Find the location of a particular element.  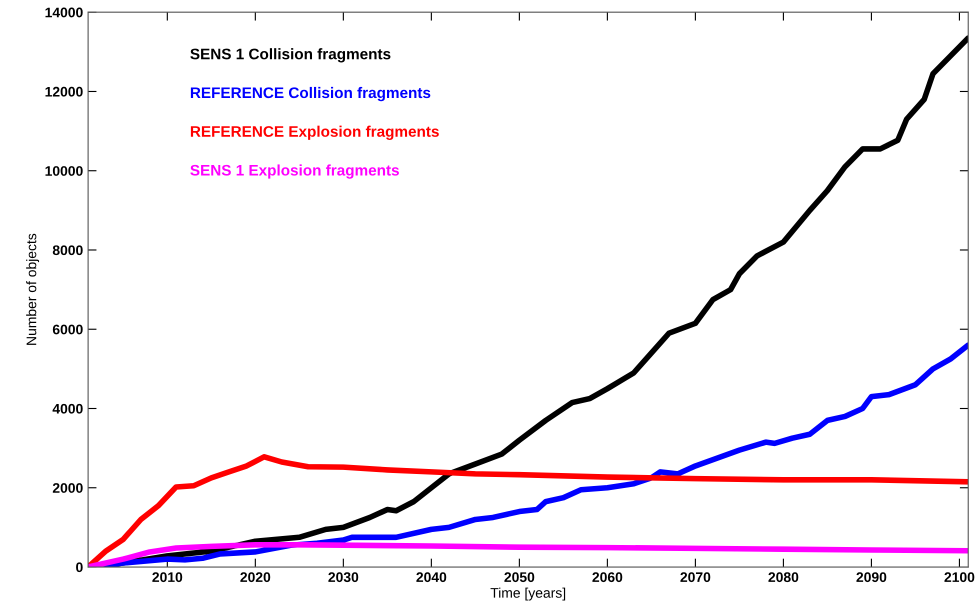

y-tick-label: 14000 is located at coordinates (64, 13).